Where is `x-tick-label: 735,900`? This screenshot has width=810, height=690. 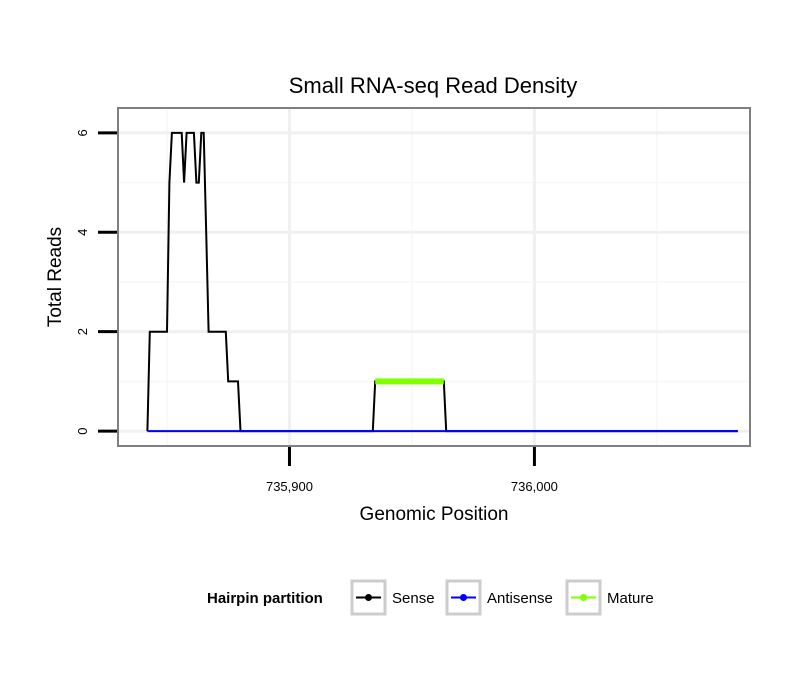 x-tick-label: 735,900 is located at coordinates (289, 486).